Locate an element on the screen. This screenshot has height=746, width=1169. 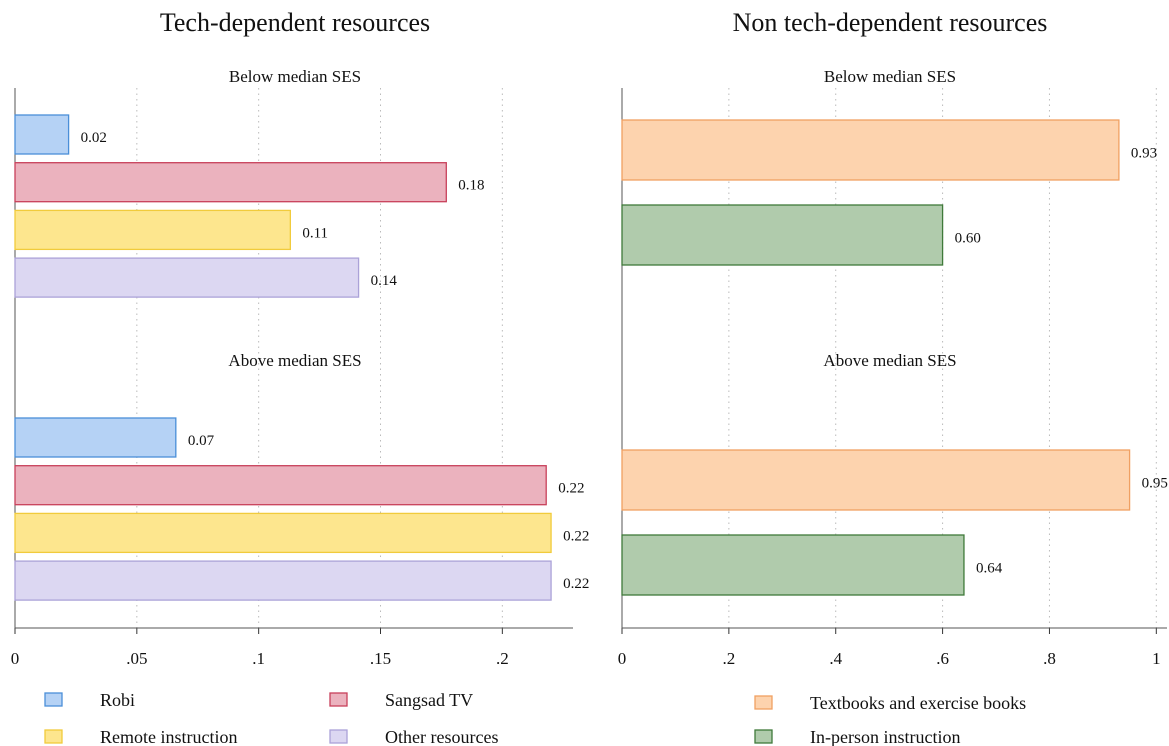
legend-label: Remote instruction is located at coordinates (168, 736).